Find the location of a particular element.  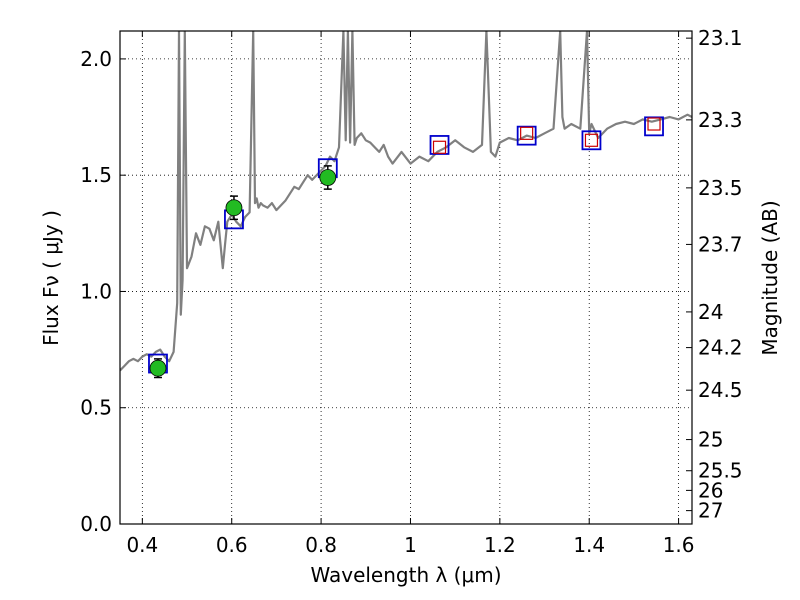

magnitude-tick-label: 24 is located at coordinates (710, 312).